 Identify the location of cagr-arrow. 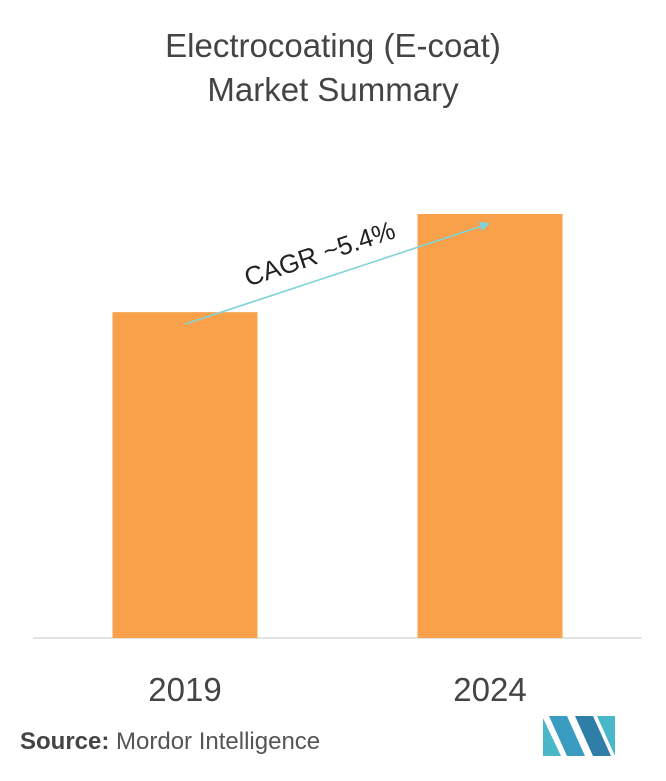
(337, 273).